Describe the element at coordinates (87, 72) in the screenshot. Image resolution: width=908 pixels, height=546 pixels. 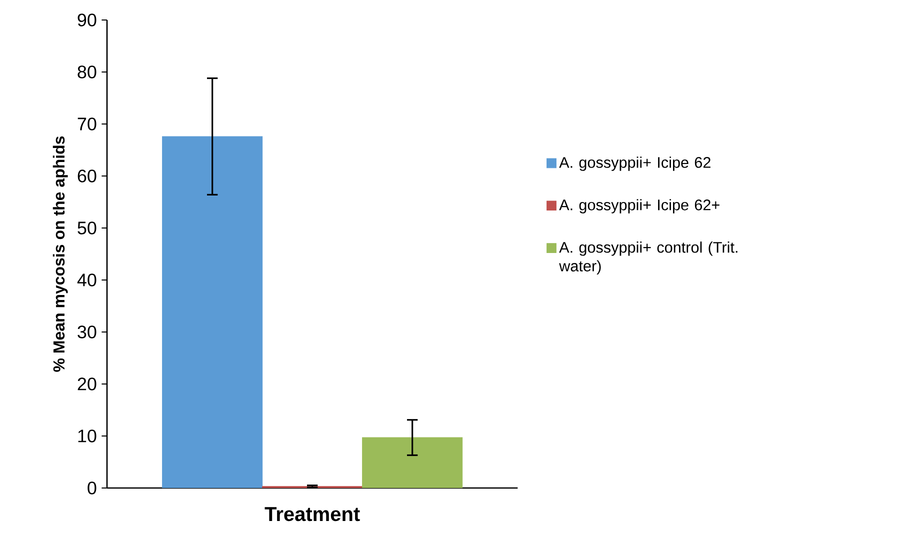
I see `y-tick-label: 80` at that location.